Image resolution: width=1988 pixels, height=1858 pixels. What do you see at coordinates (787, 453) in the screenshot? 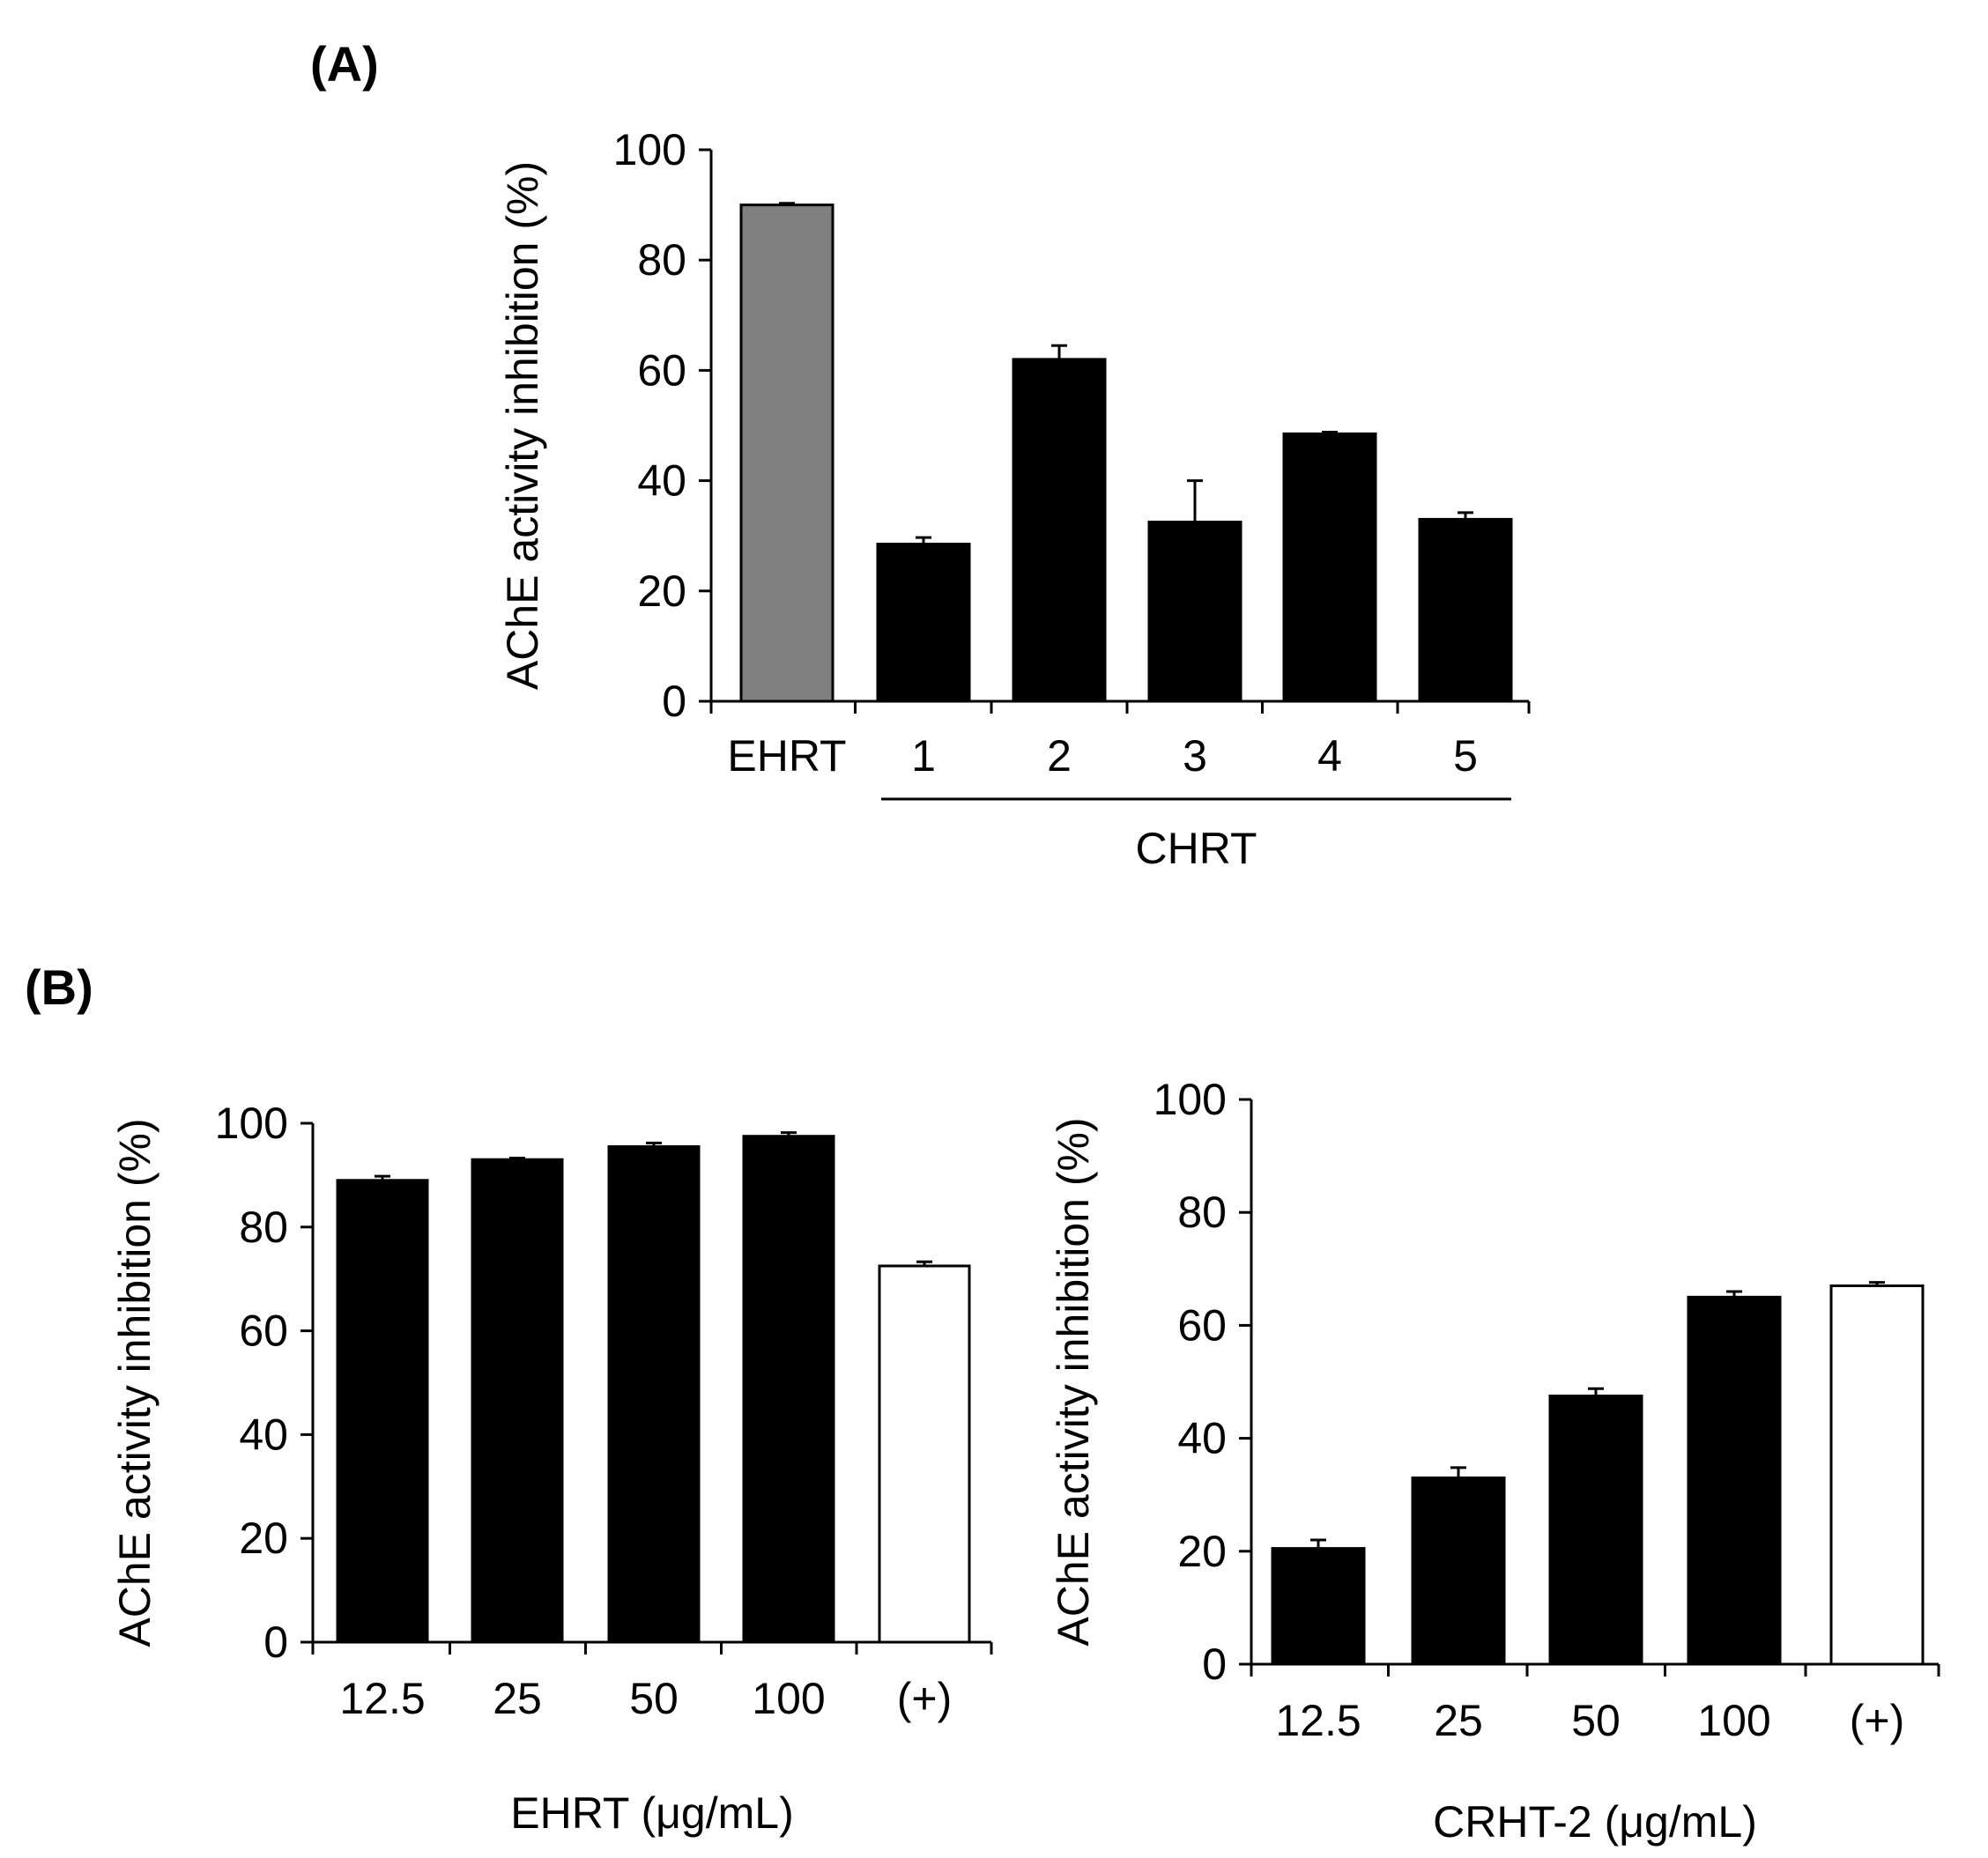
I see `bar-EHRT` at bounding box center [787, 453].